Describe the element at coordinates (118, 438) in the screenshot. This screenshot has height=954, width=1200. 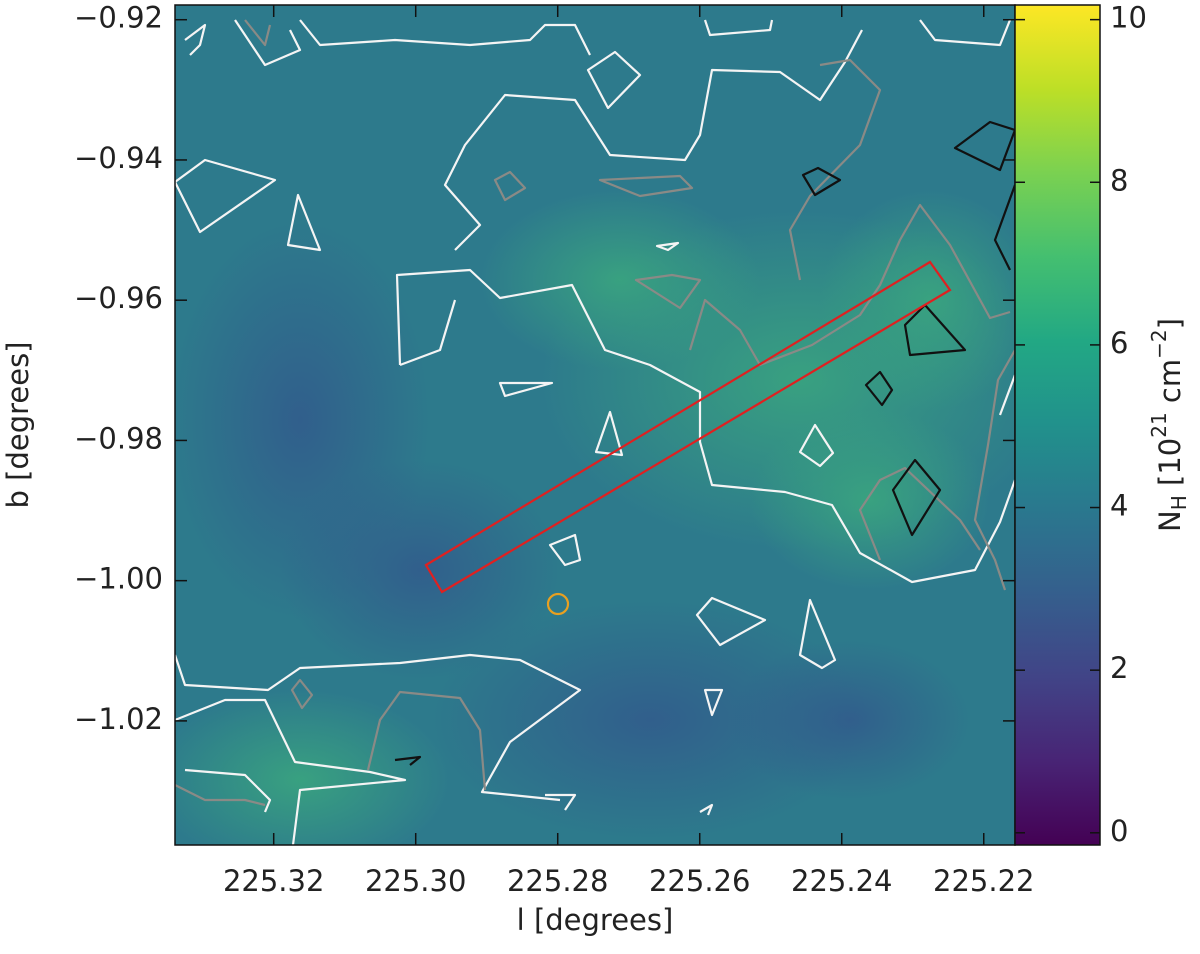
I see `y-tick-label: −0.98` at that location.